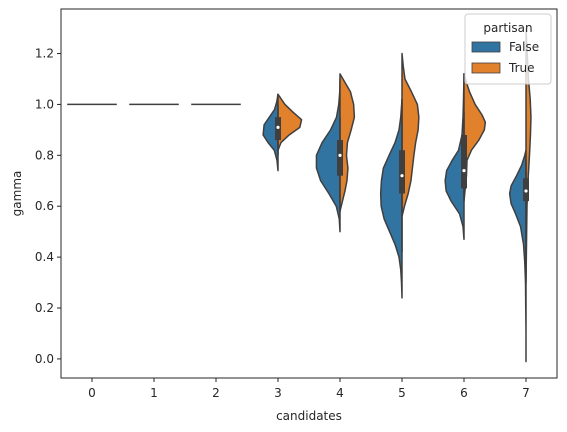  Describe the element at coordinates (17, 194) in the screenshot. I see `y-axis-label: gamma` at that location.